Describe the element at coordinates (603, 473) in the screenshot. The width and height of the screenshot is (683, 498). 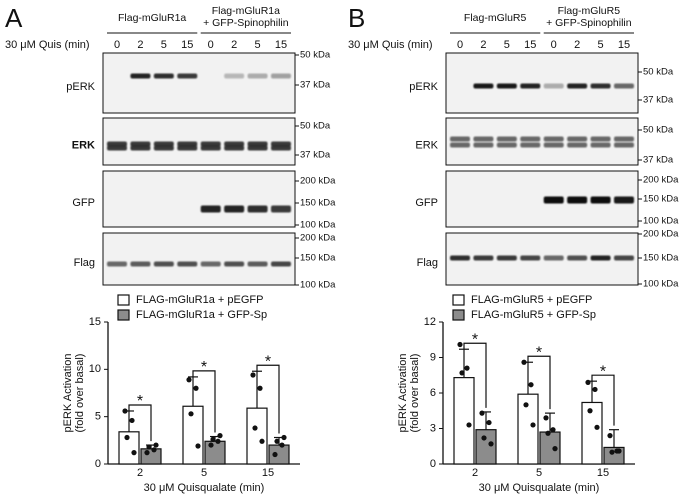
I see `x-tick-label: 15` at that location.